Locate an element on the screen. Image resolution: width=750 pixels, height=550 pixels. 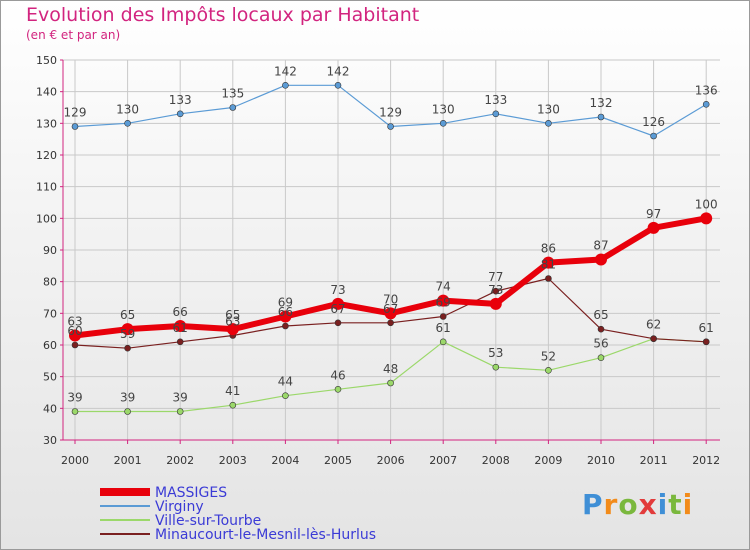
x-tick-label: 2005 is located at coordinates (338, 460).